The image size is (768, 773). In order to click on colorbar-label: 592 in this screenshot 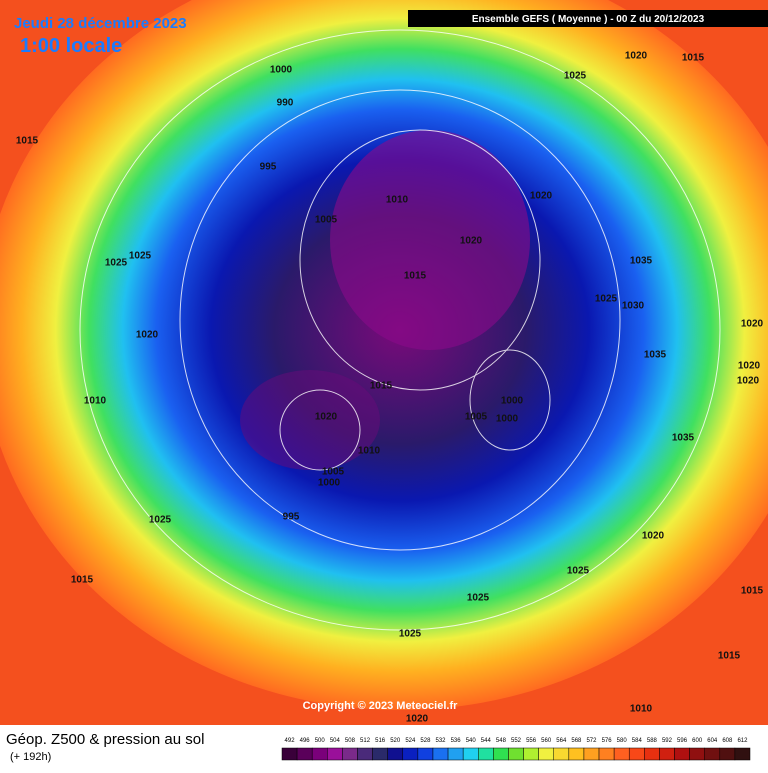, I will do `click(667, 741)`.